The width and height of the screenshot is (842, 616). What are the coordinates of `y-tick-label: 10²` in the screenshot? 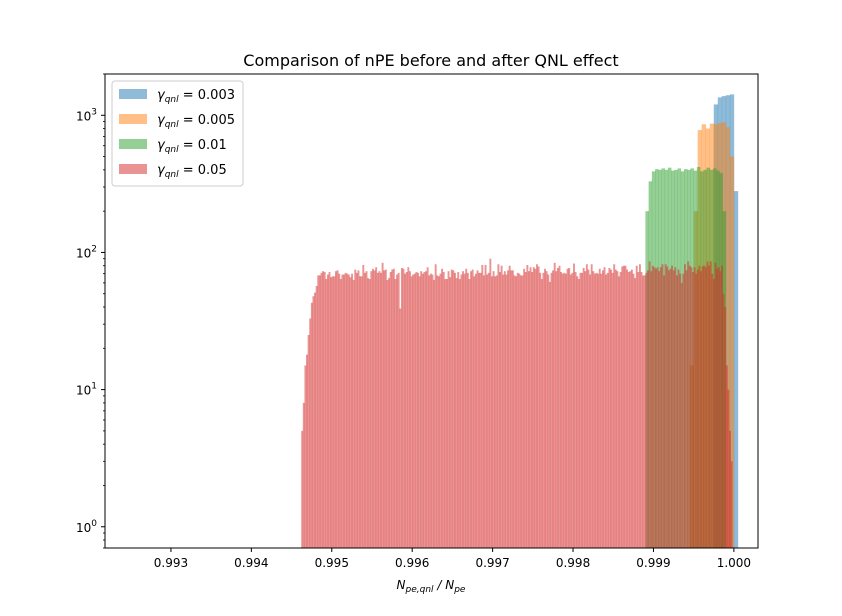 It's located at (86, 252).